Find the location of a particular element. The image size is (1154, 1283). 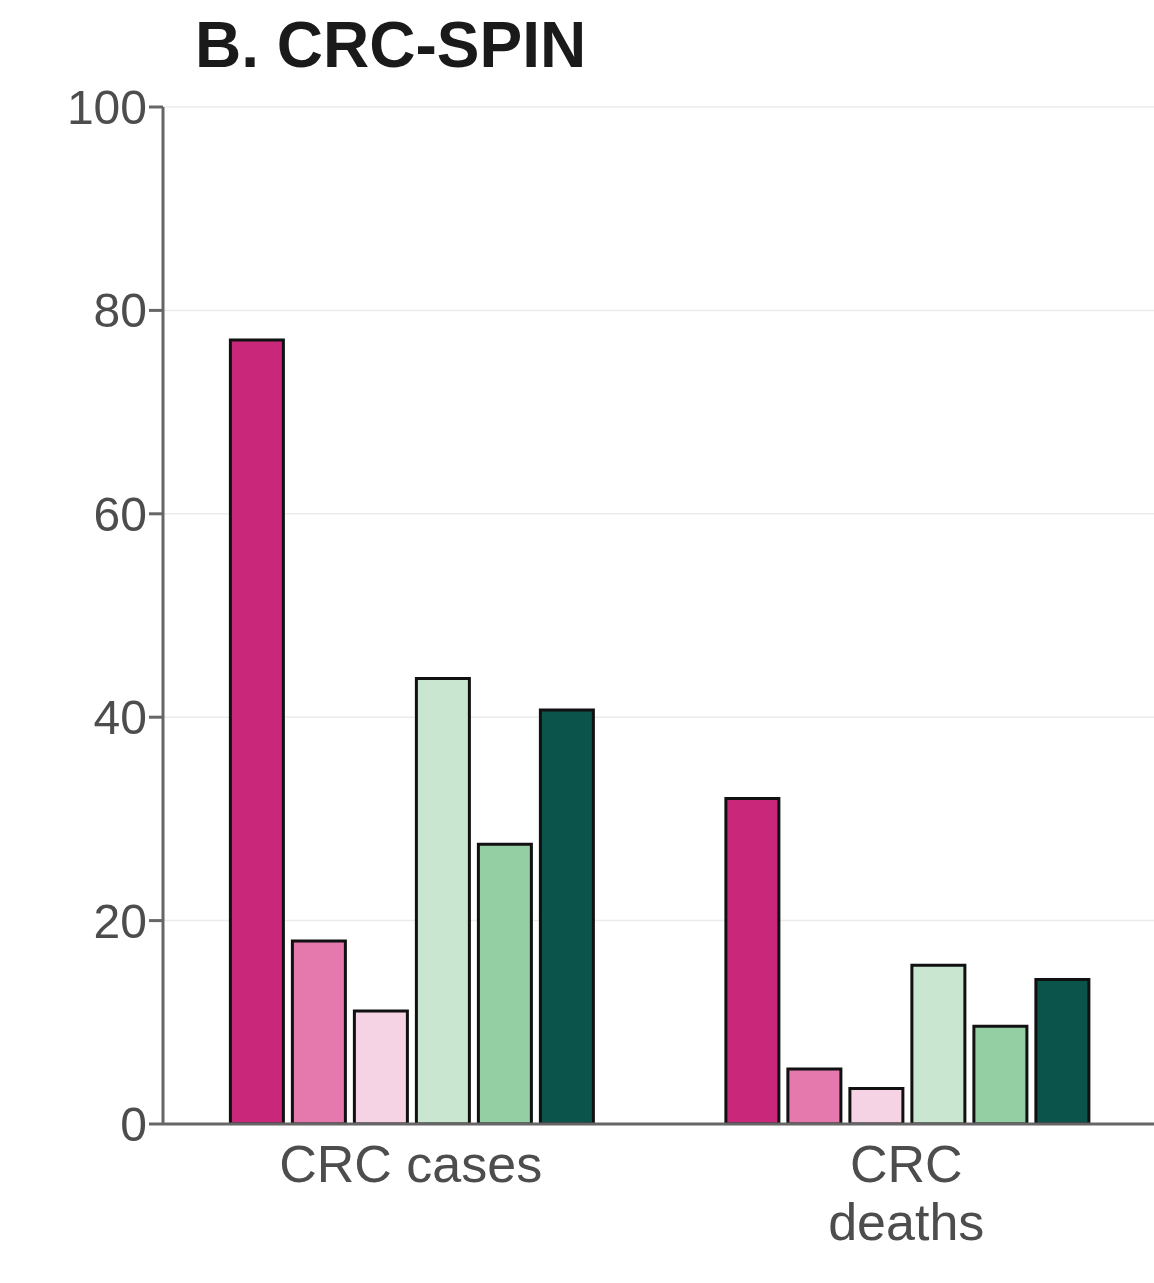

y-tick-label: 40 is located at coordinates (120, 718).